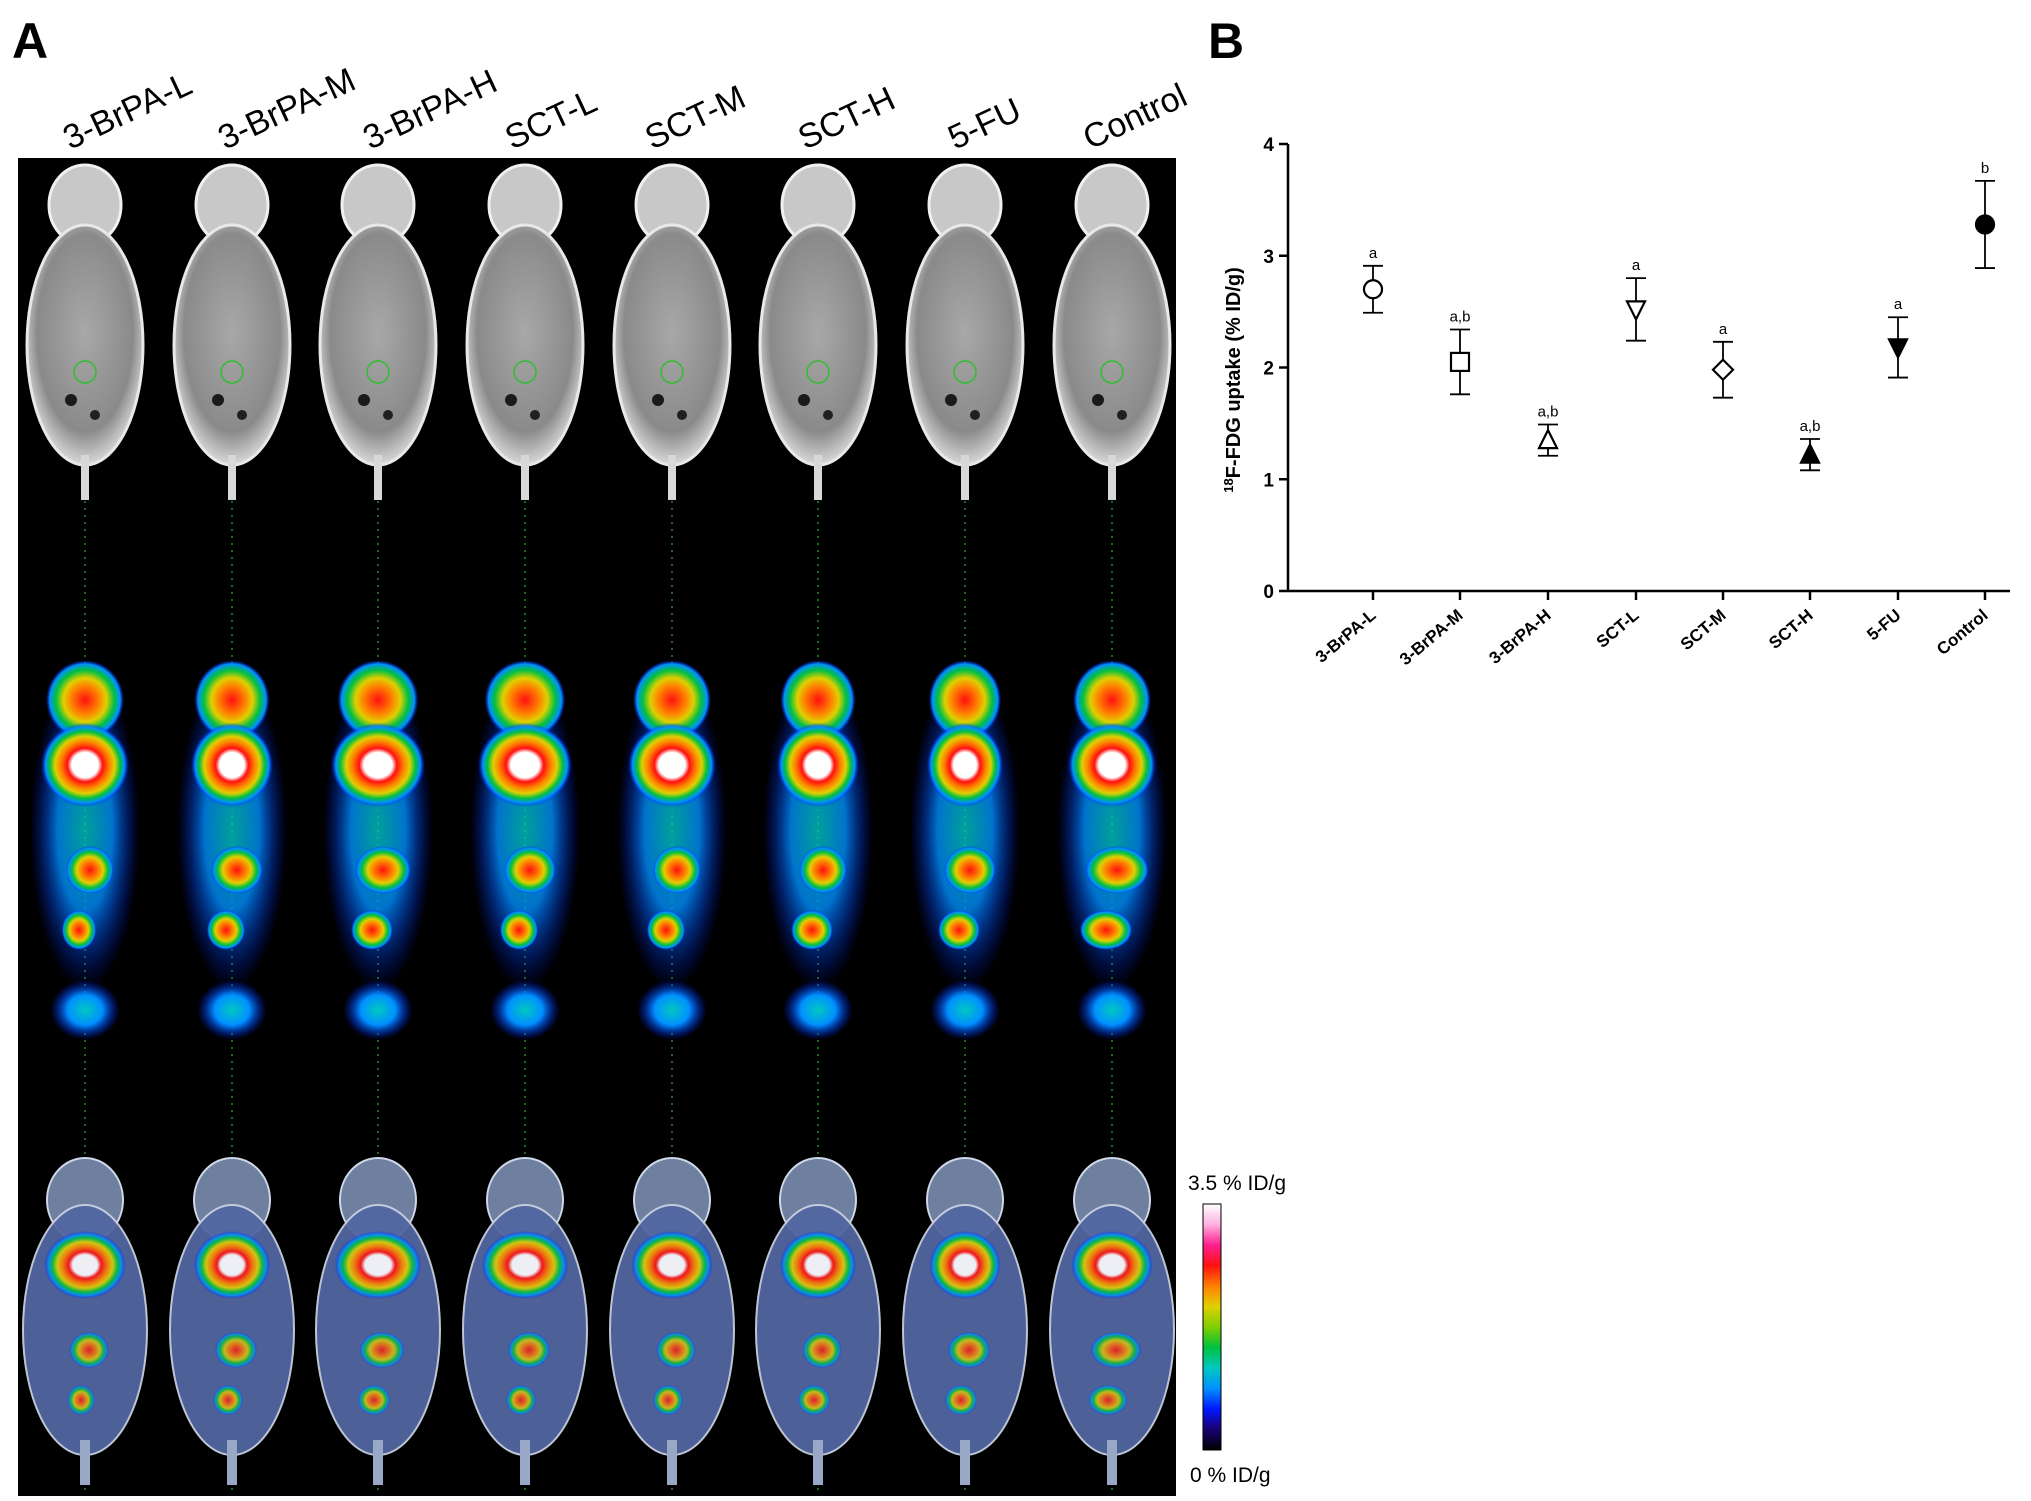  Describe the element at coordinates (1346, 636) in the screenshot. I see `x-tick-label: 3-BrPA-L` at that location.